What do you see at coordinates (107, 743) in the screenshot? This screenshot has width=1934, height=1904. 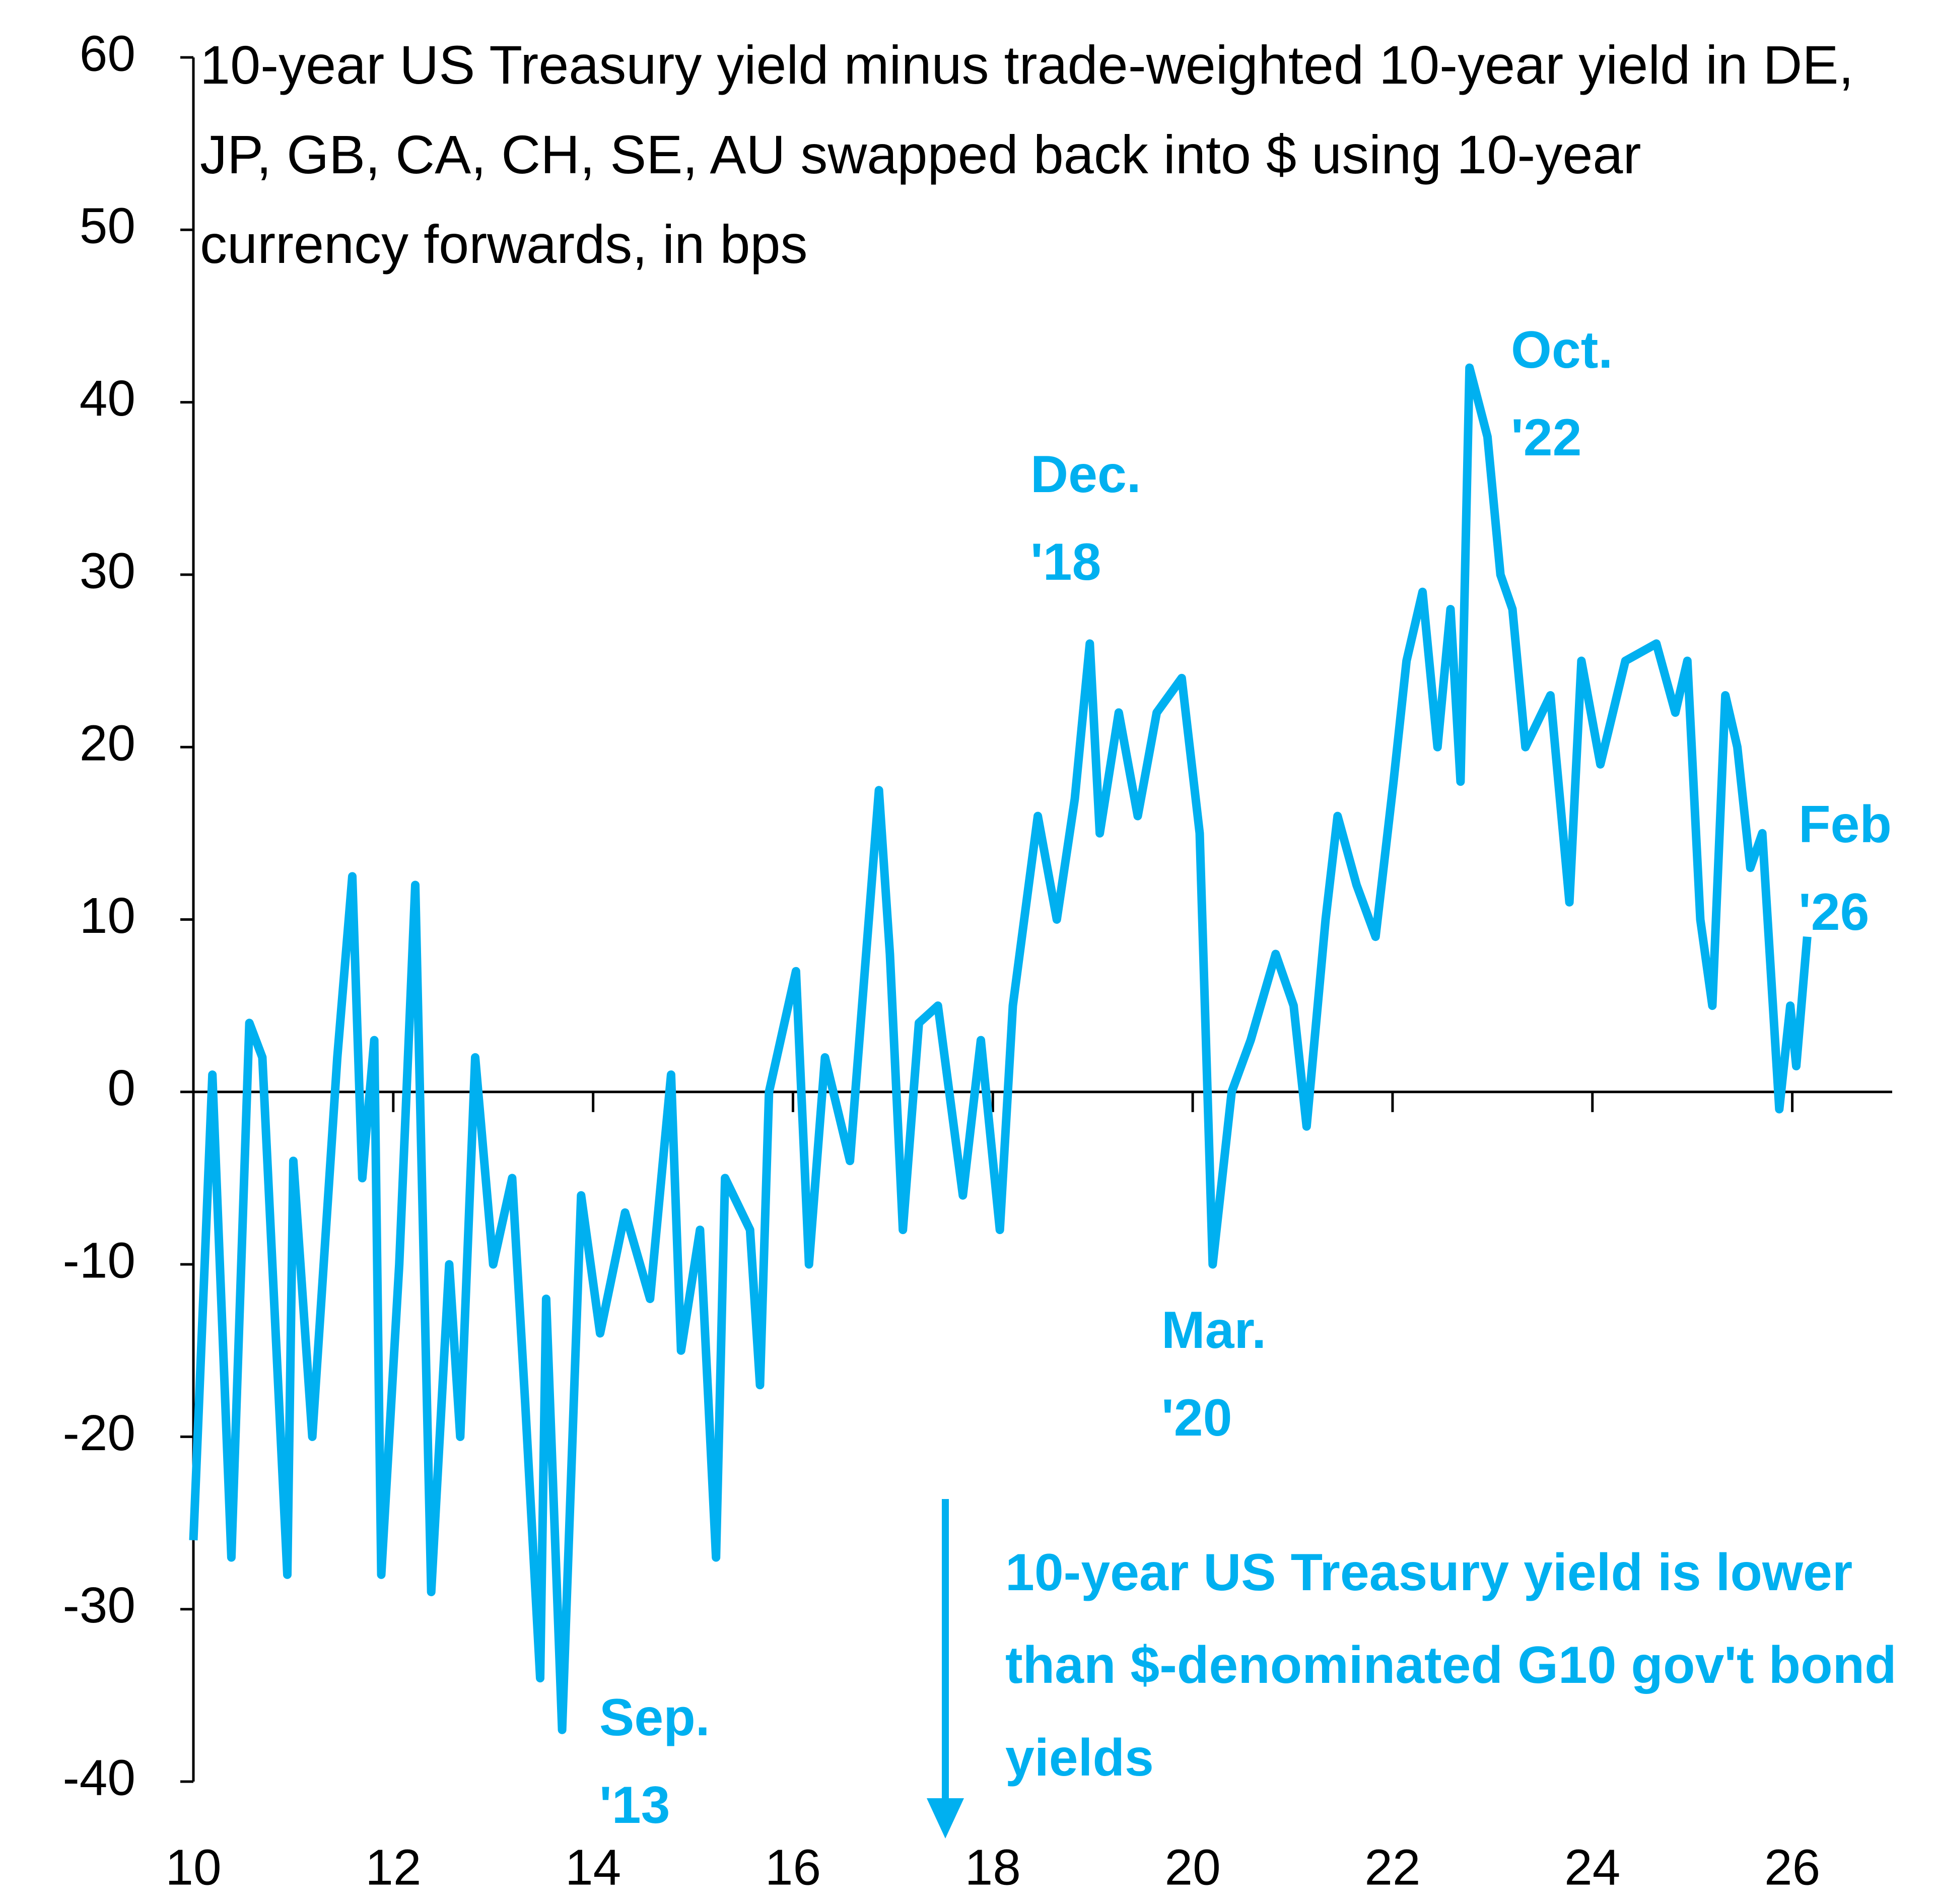 I see `y-tick-label: 20` at bounding box center [107, 743].